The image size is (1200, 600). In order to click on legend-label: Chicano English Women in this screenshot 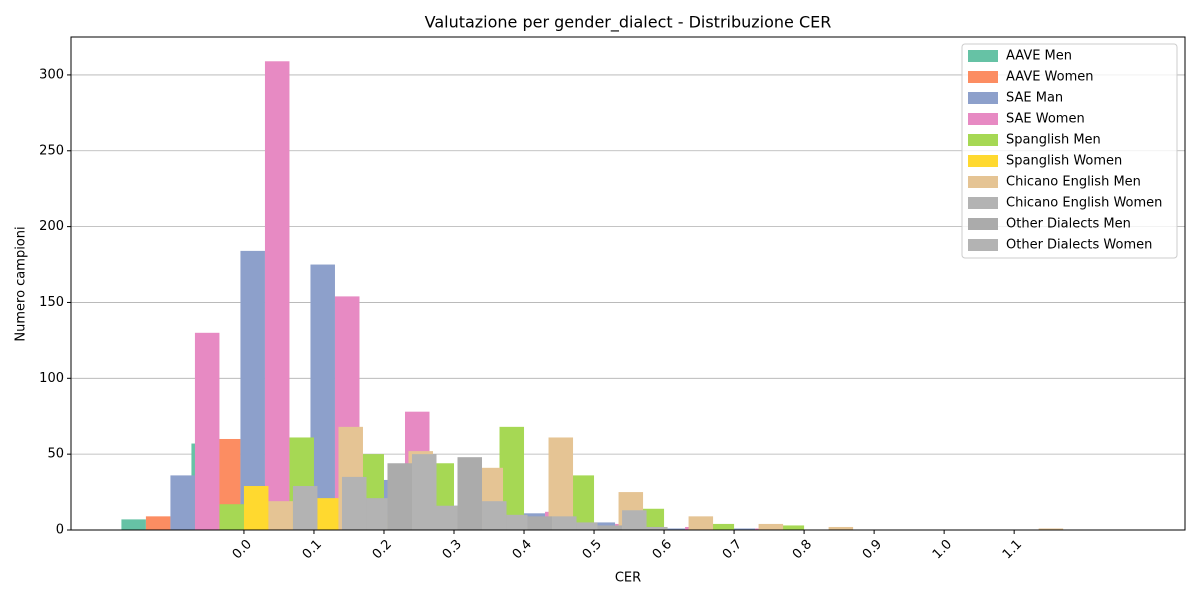, I will do `click(1084, 203)`.